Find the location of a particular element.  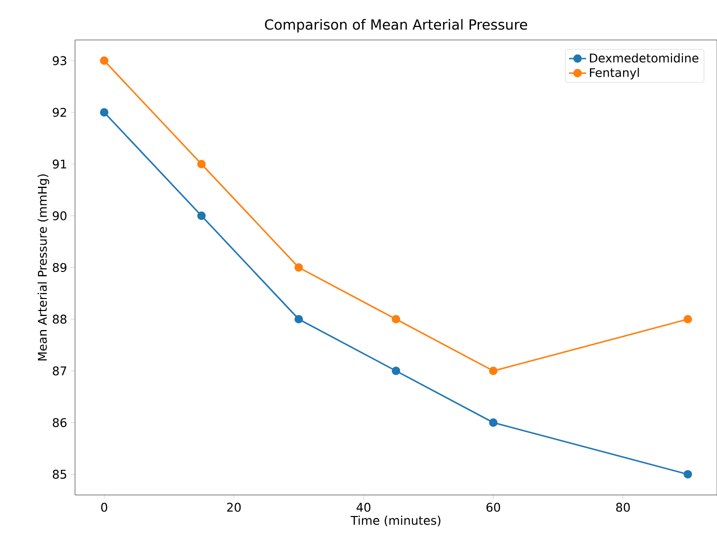

y-tick-label: 92 is located at coordinates (59, 112).